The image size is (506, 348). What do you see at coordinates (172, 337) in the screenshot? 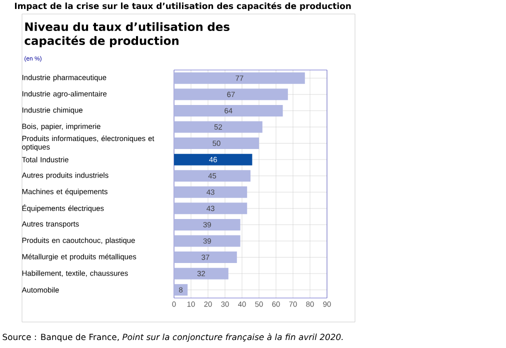
I see `source-note: Source : Banque de France, Point sur la conjoncture française à la fin avril 2020.` at bounding box center [172, 337].